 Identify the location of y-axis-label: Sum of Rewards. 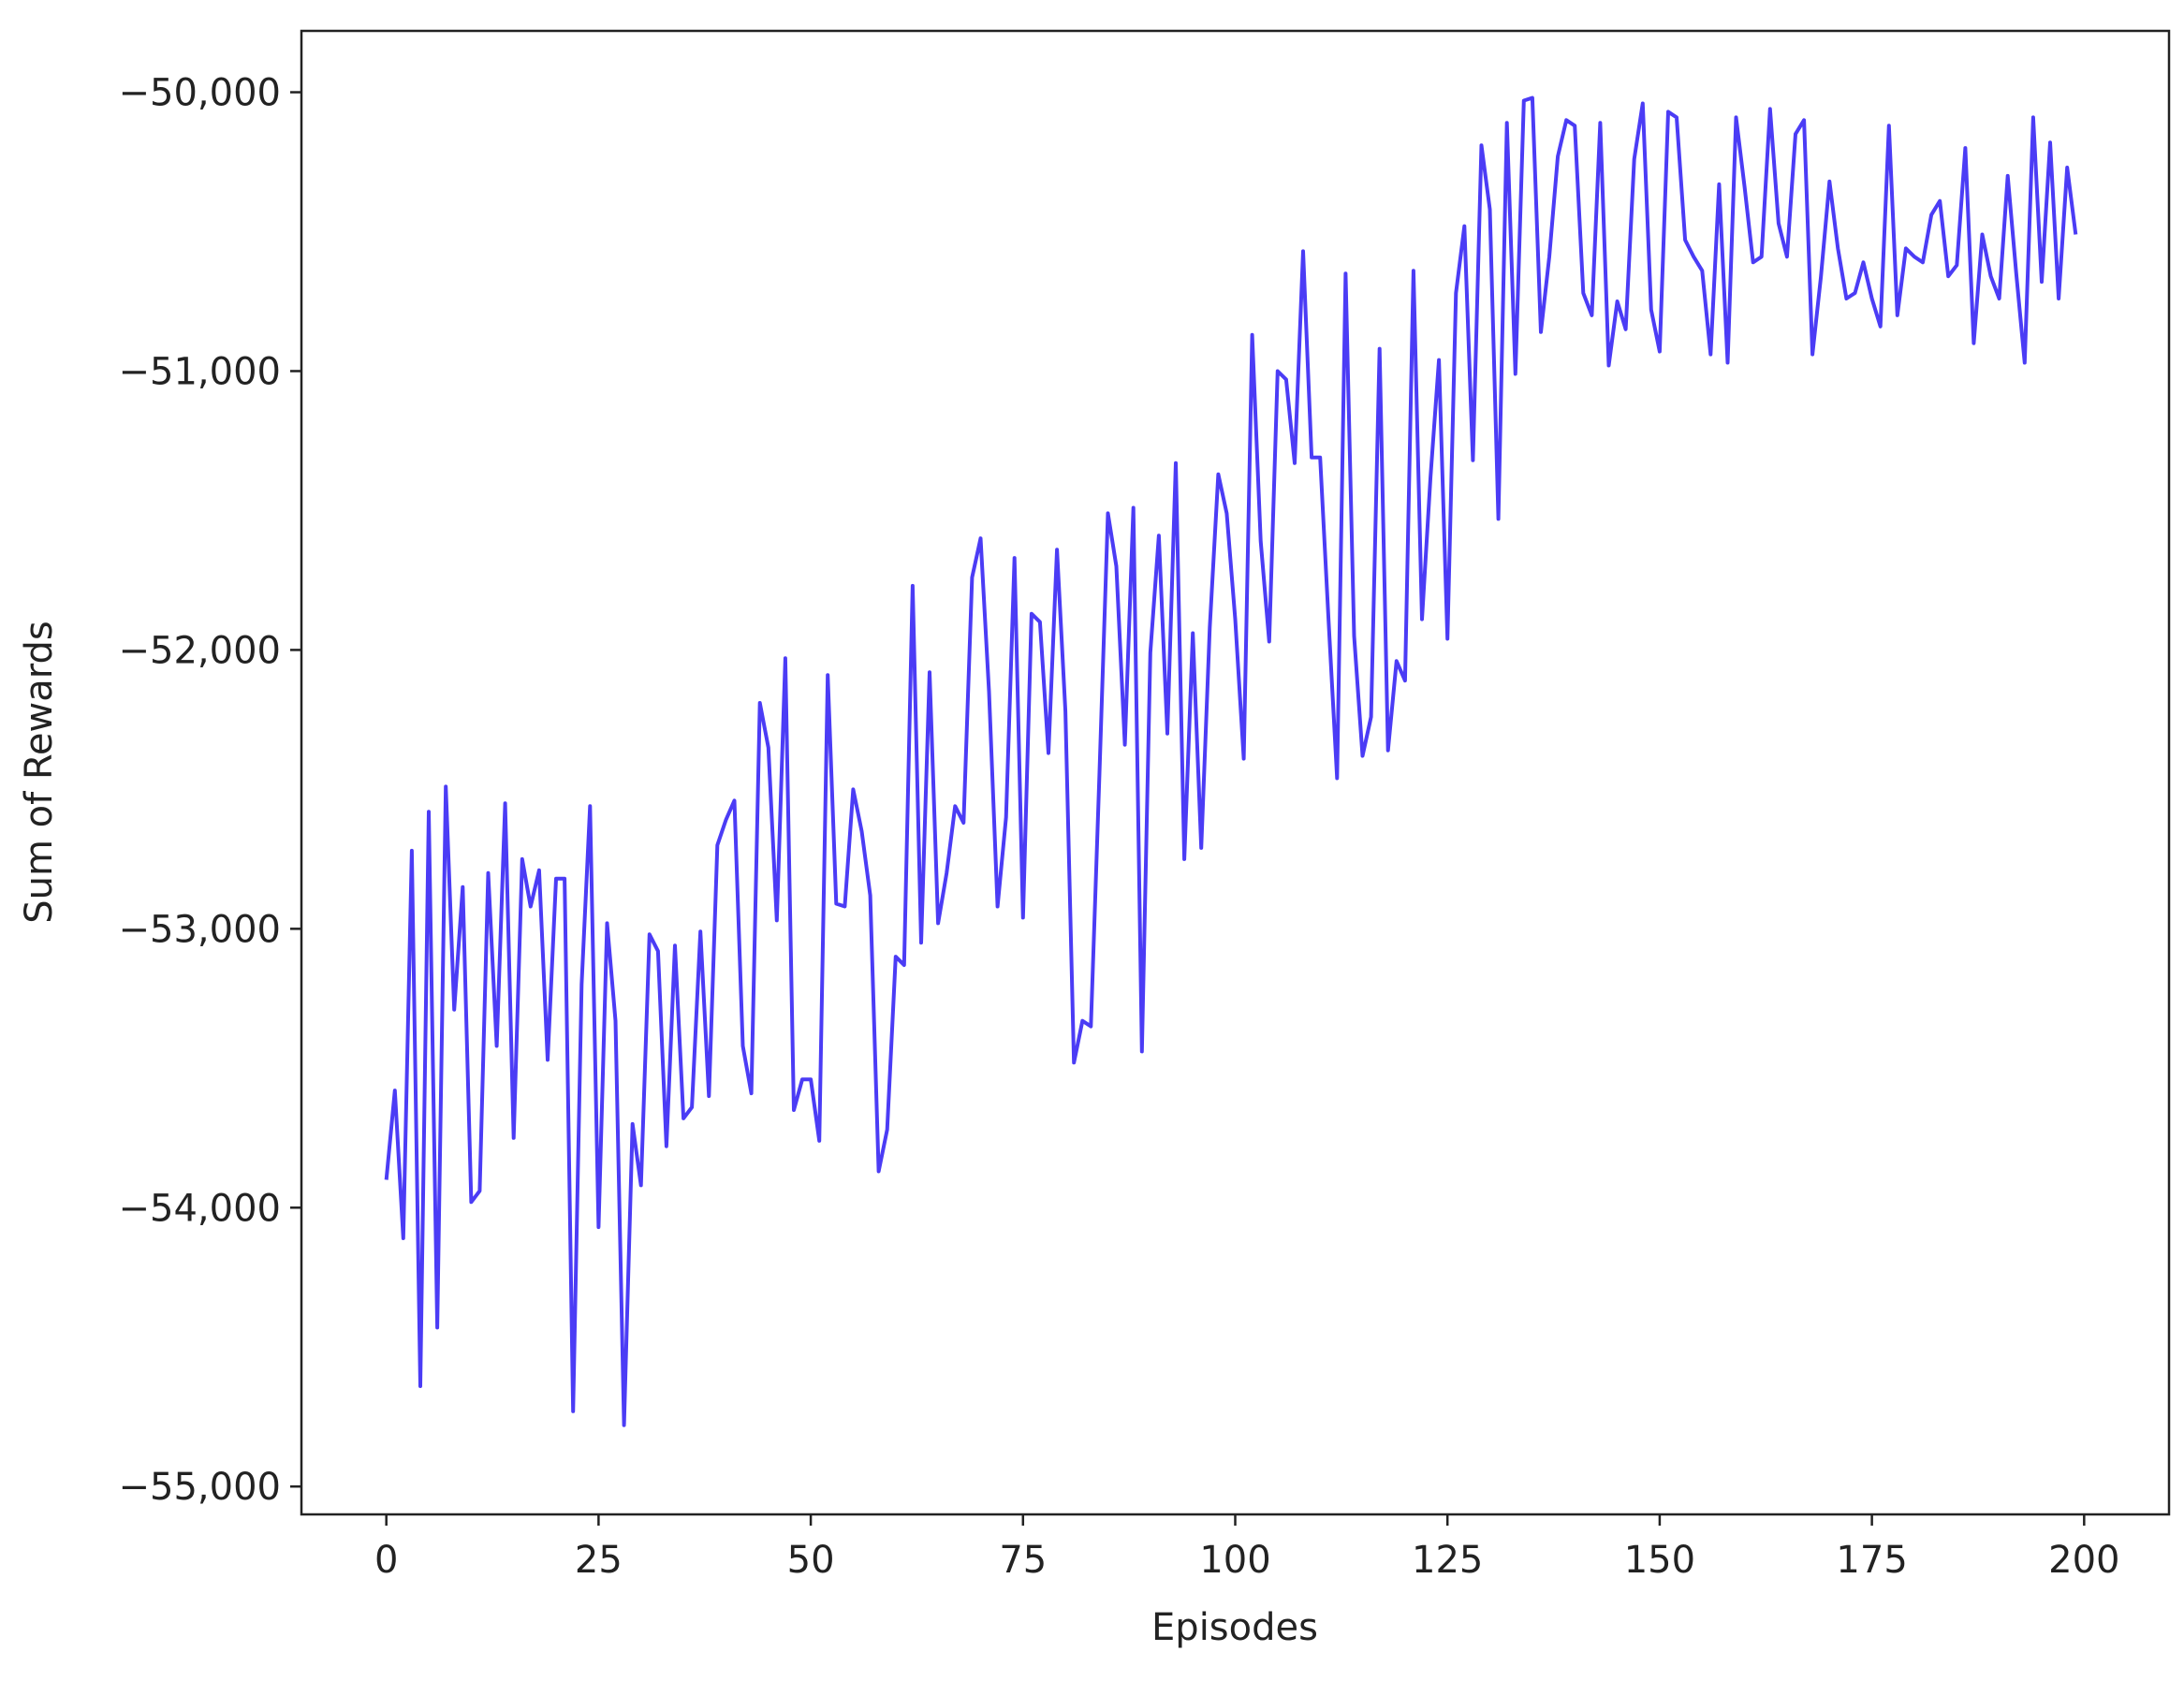
(39, 772).